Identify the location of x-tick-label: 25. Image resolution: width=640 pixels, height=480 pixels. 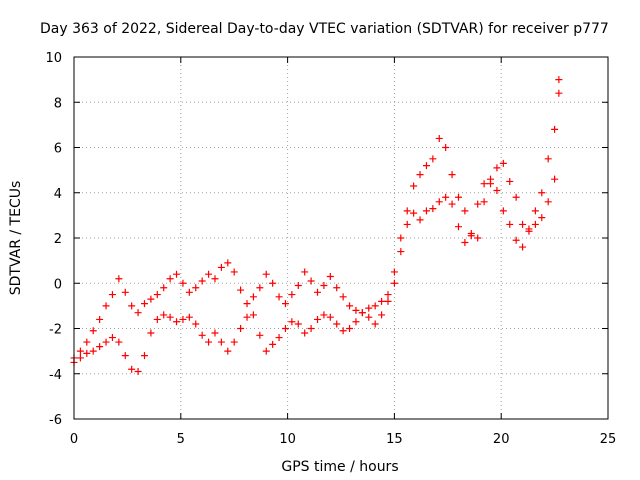
(608, 439).